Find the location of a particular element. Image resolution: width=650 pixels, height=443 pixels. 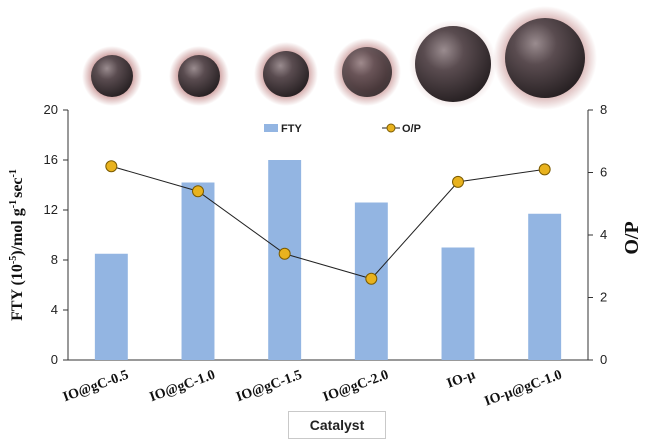

right-axis-ticks: 0 2 4 6 8 is located at coordinates (597, 234).